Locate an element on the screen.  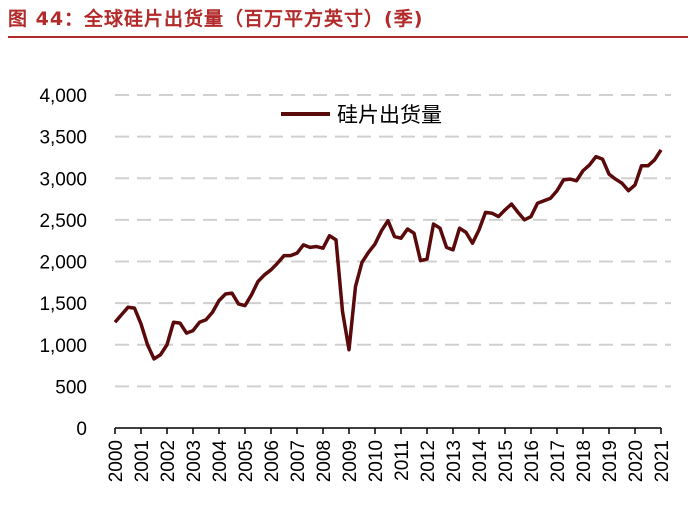
chart-title: 图 44：全球硅片出货量（百万平方英寸）(季) is located at coordinates (216, 19).